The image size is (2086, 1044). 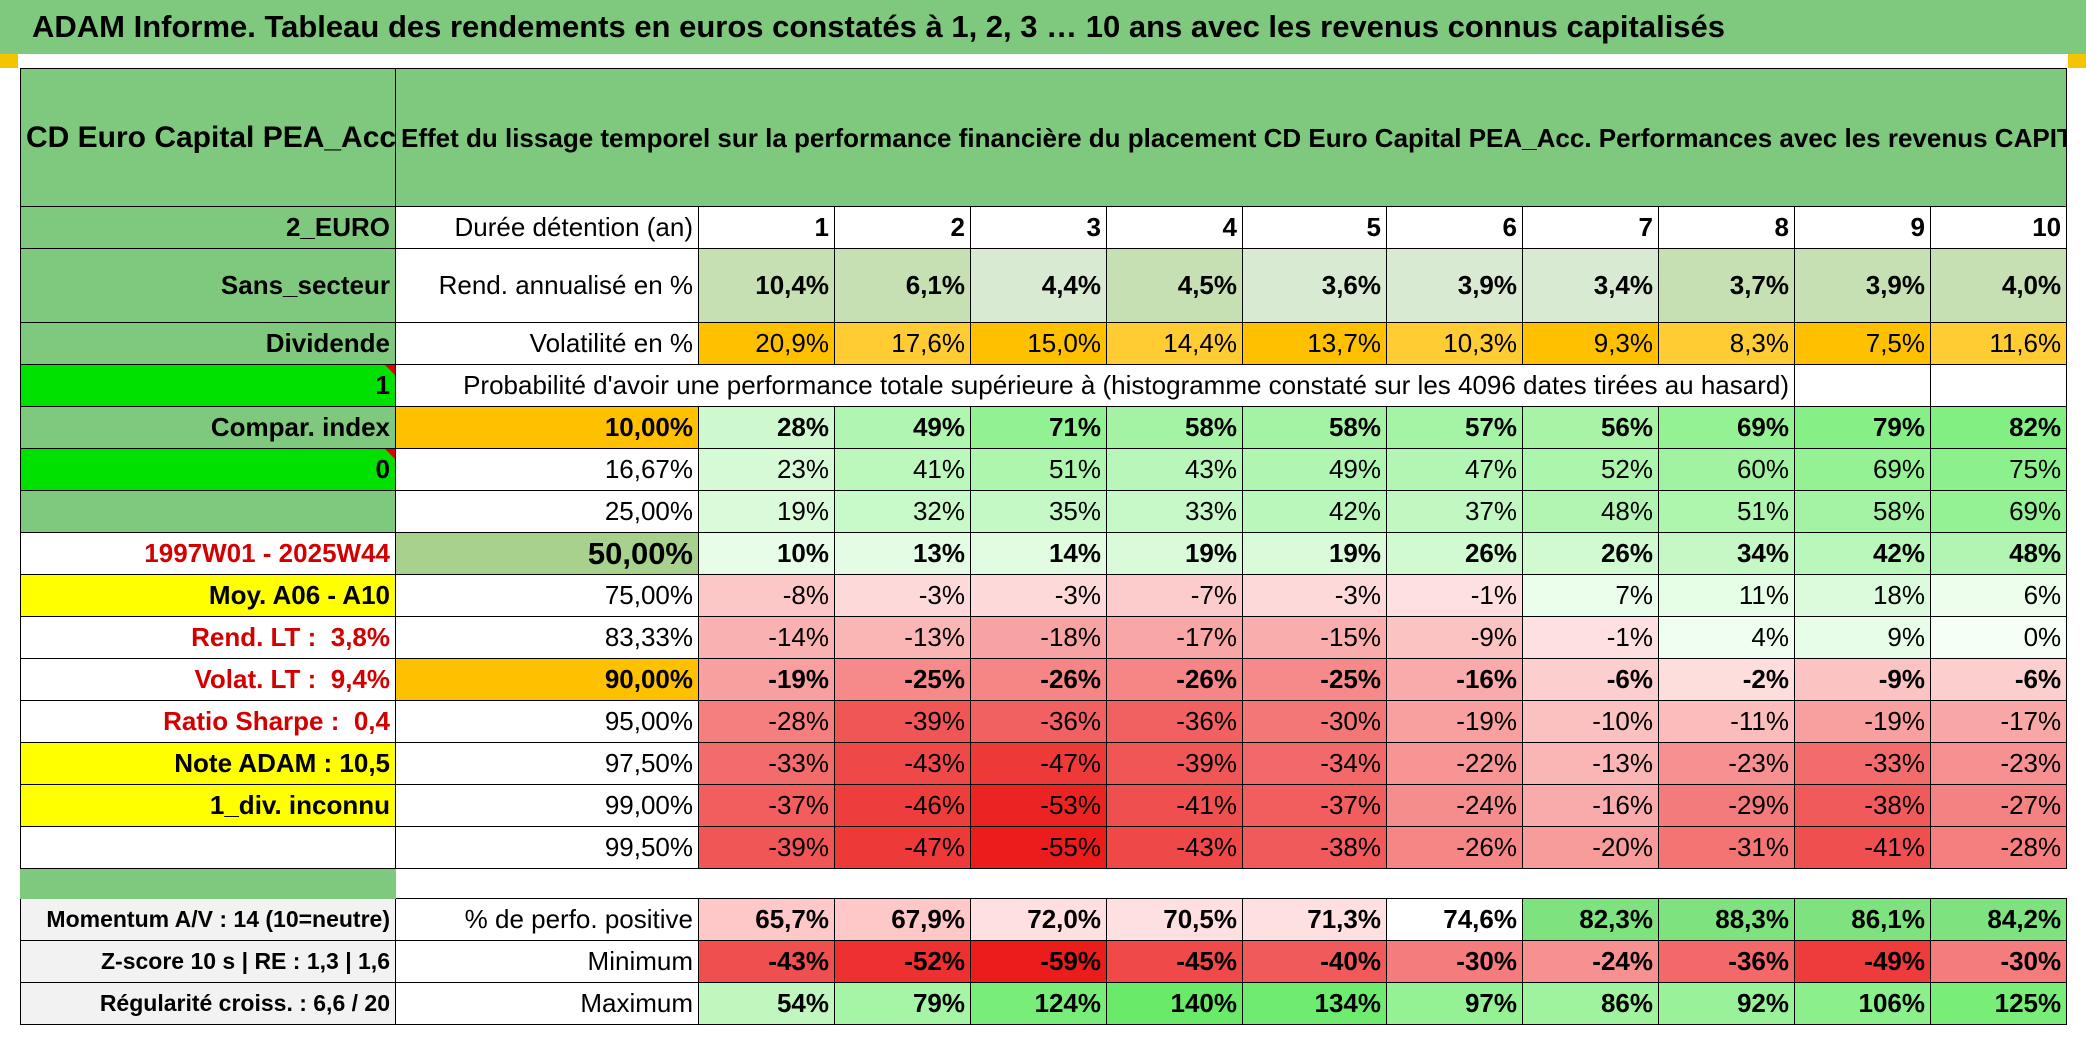 I want to click on threshold-label: 90,00%, so click(x=547, y=679).